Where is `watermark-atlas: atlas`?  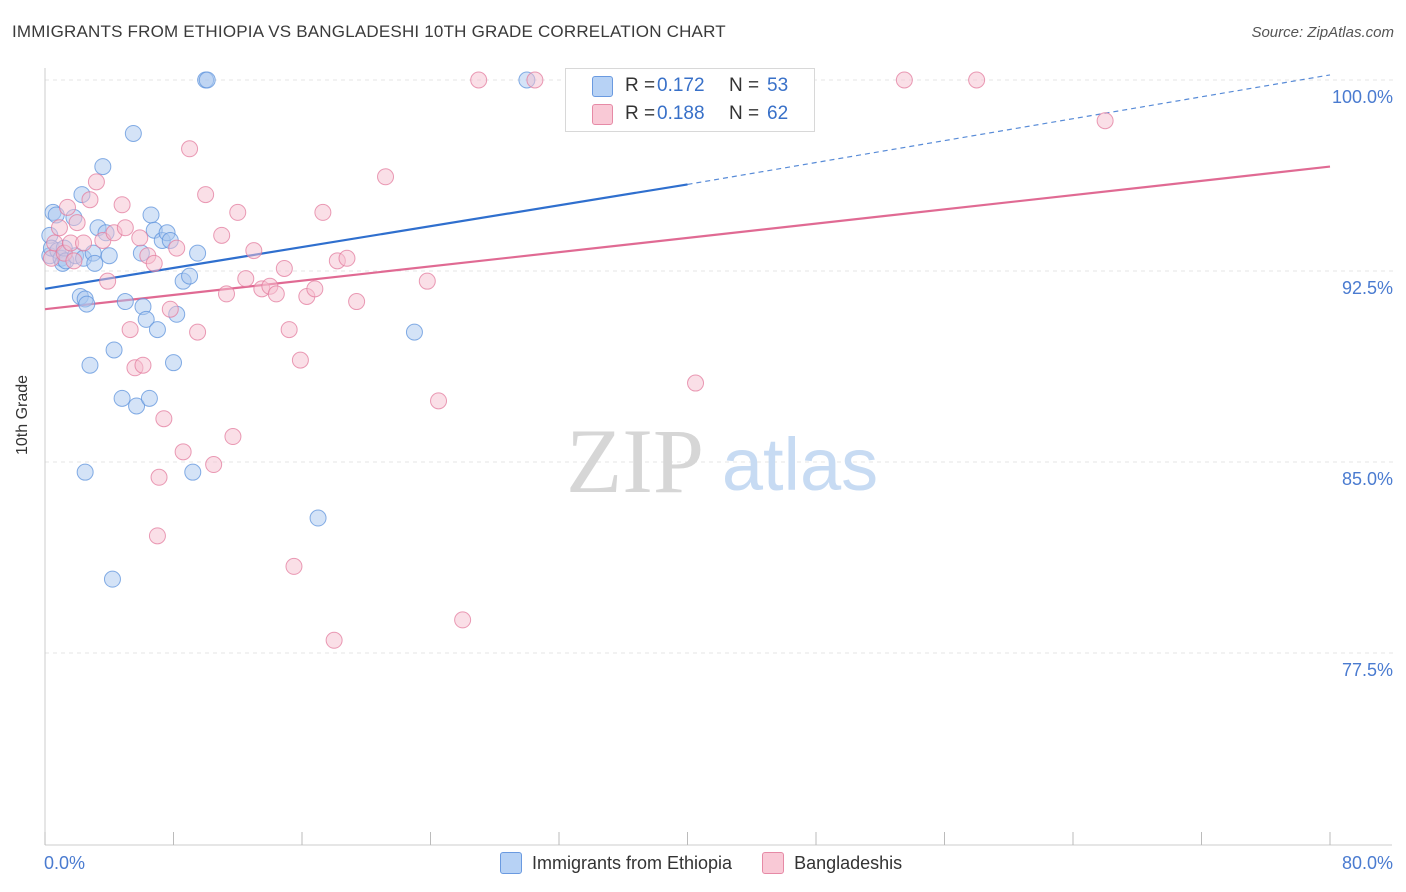 watermark-atlas: atlas is located at coordinates (800, 464).